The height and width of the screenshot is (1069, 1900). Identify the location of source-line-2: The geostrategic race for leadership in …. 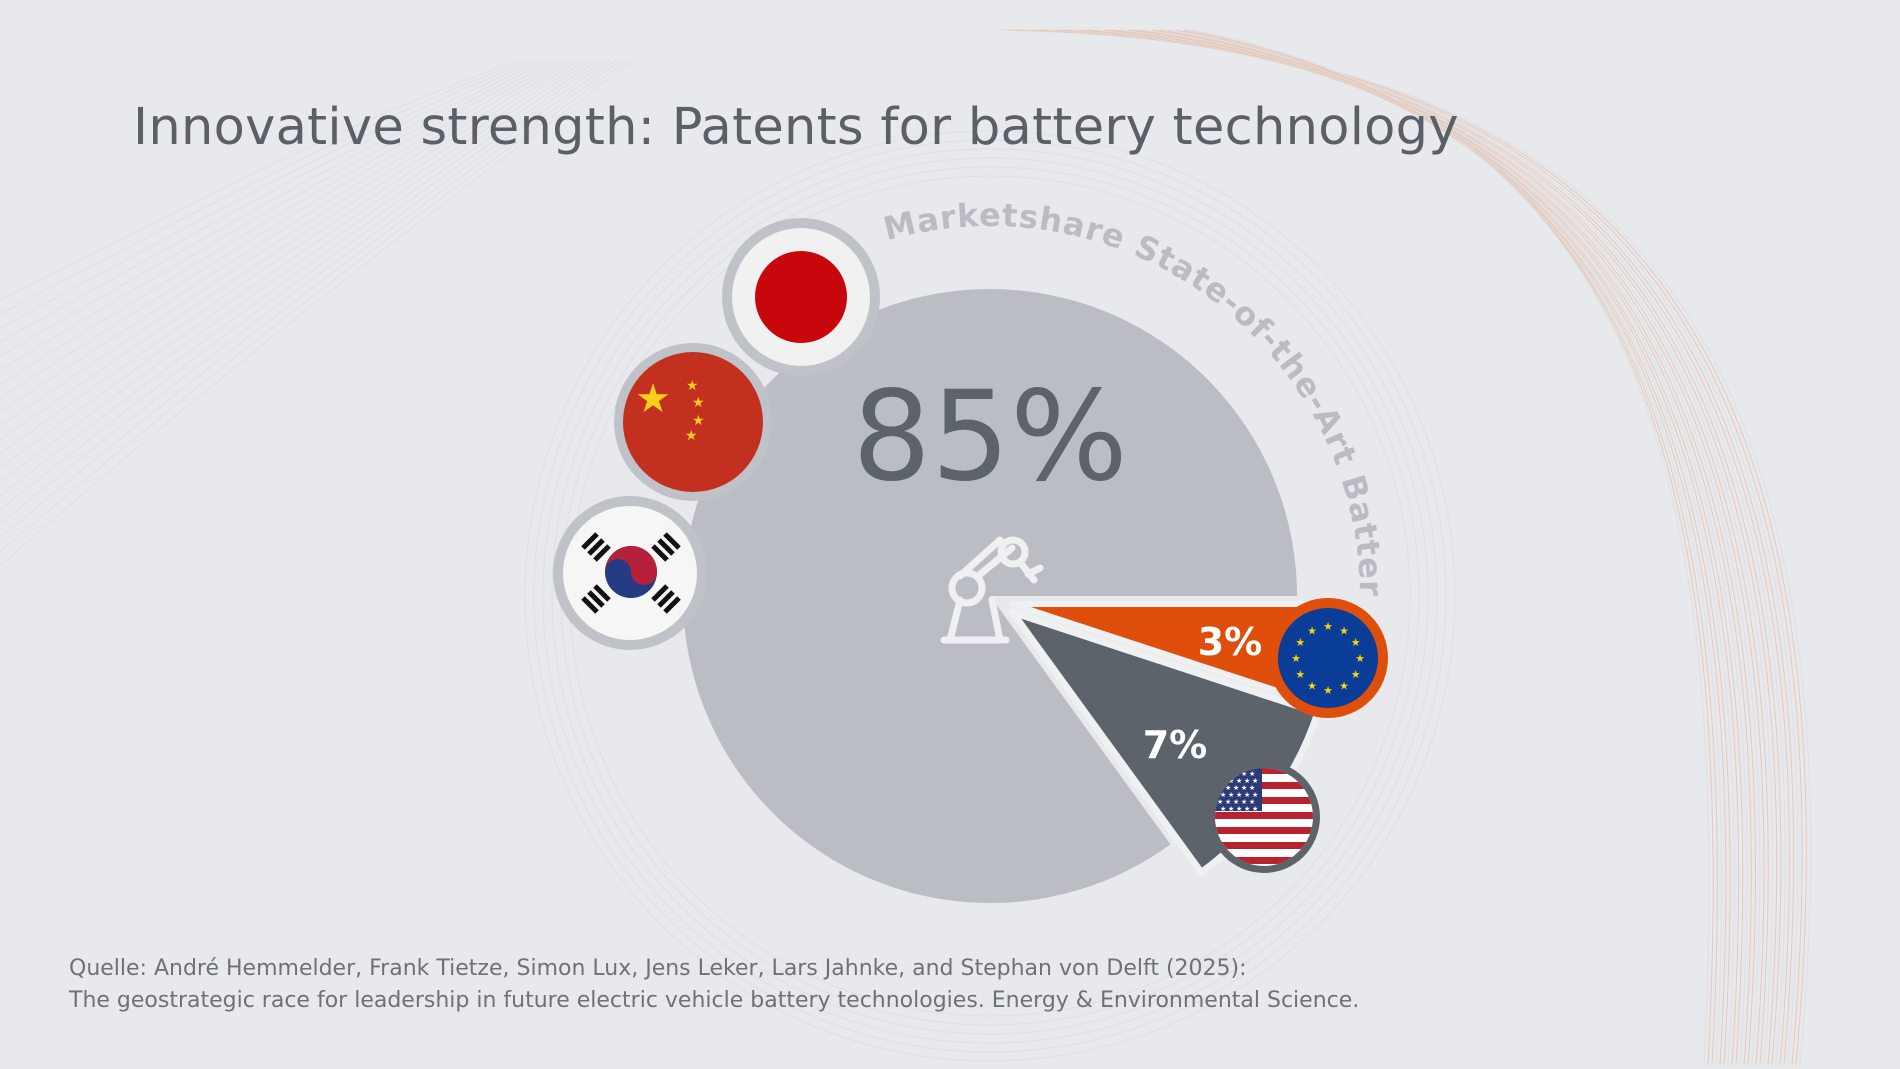
(714, 1000).